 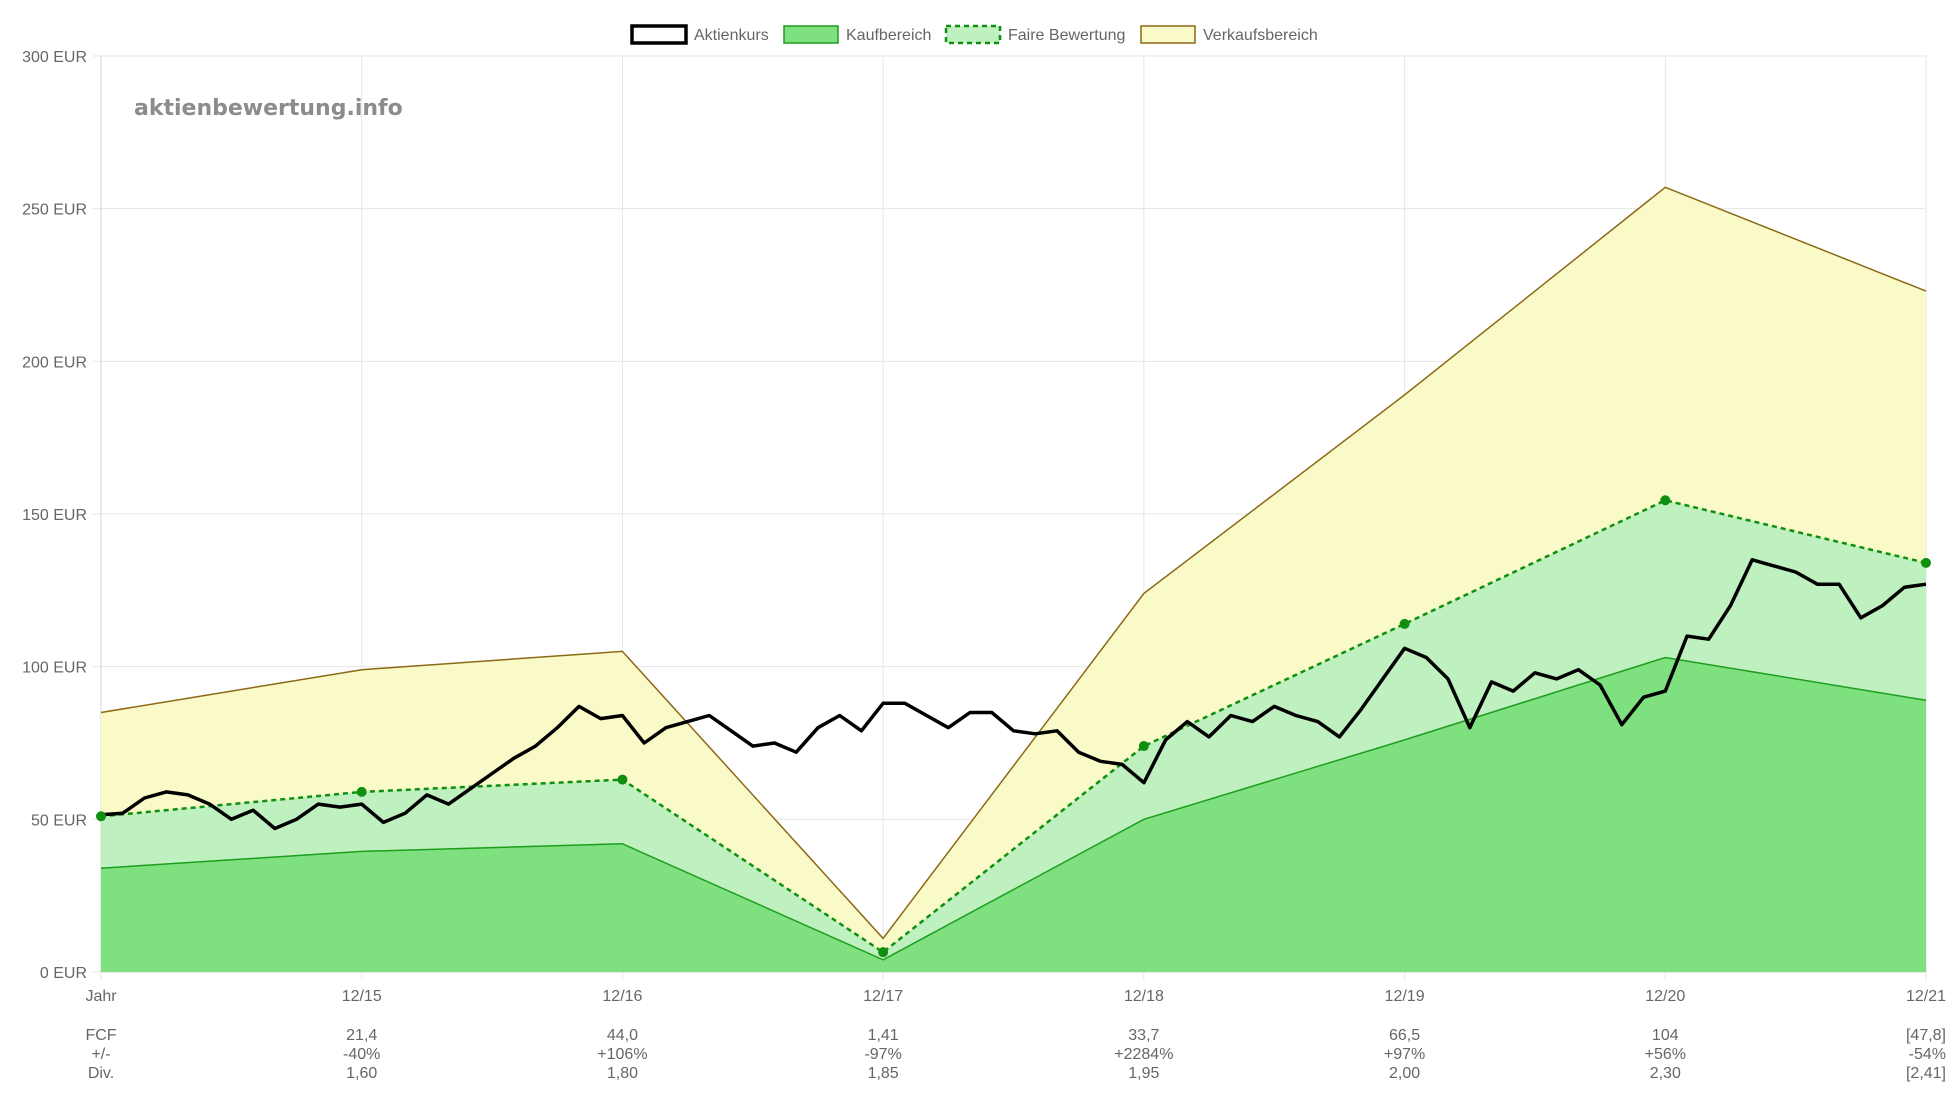 I want to click on legend-label: Aktienkurs, so click(x=731, y=35).